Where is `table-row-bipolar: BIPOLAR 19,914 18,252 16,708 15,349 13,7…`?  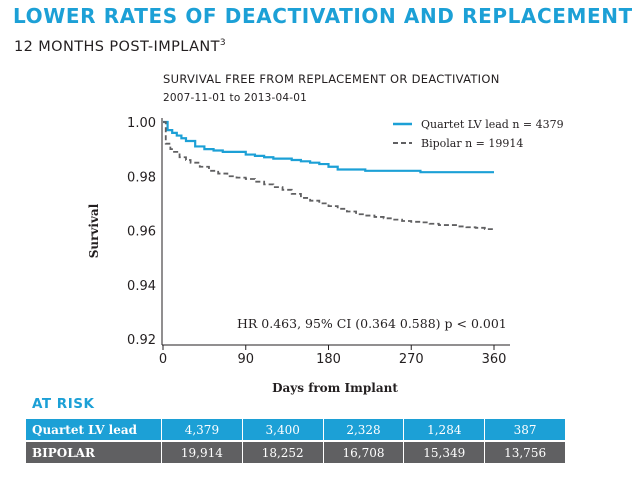 table-row-bipolar: BIPOLAR 19,914 18,252 16,708 15,349 13,7… is located at coordinates (296, 453).